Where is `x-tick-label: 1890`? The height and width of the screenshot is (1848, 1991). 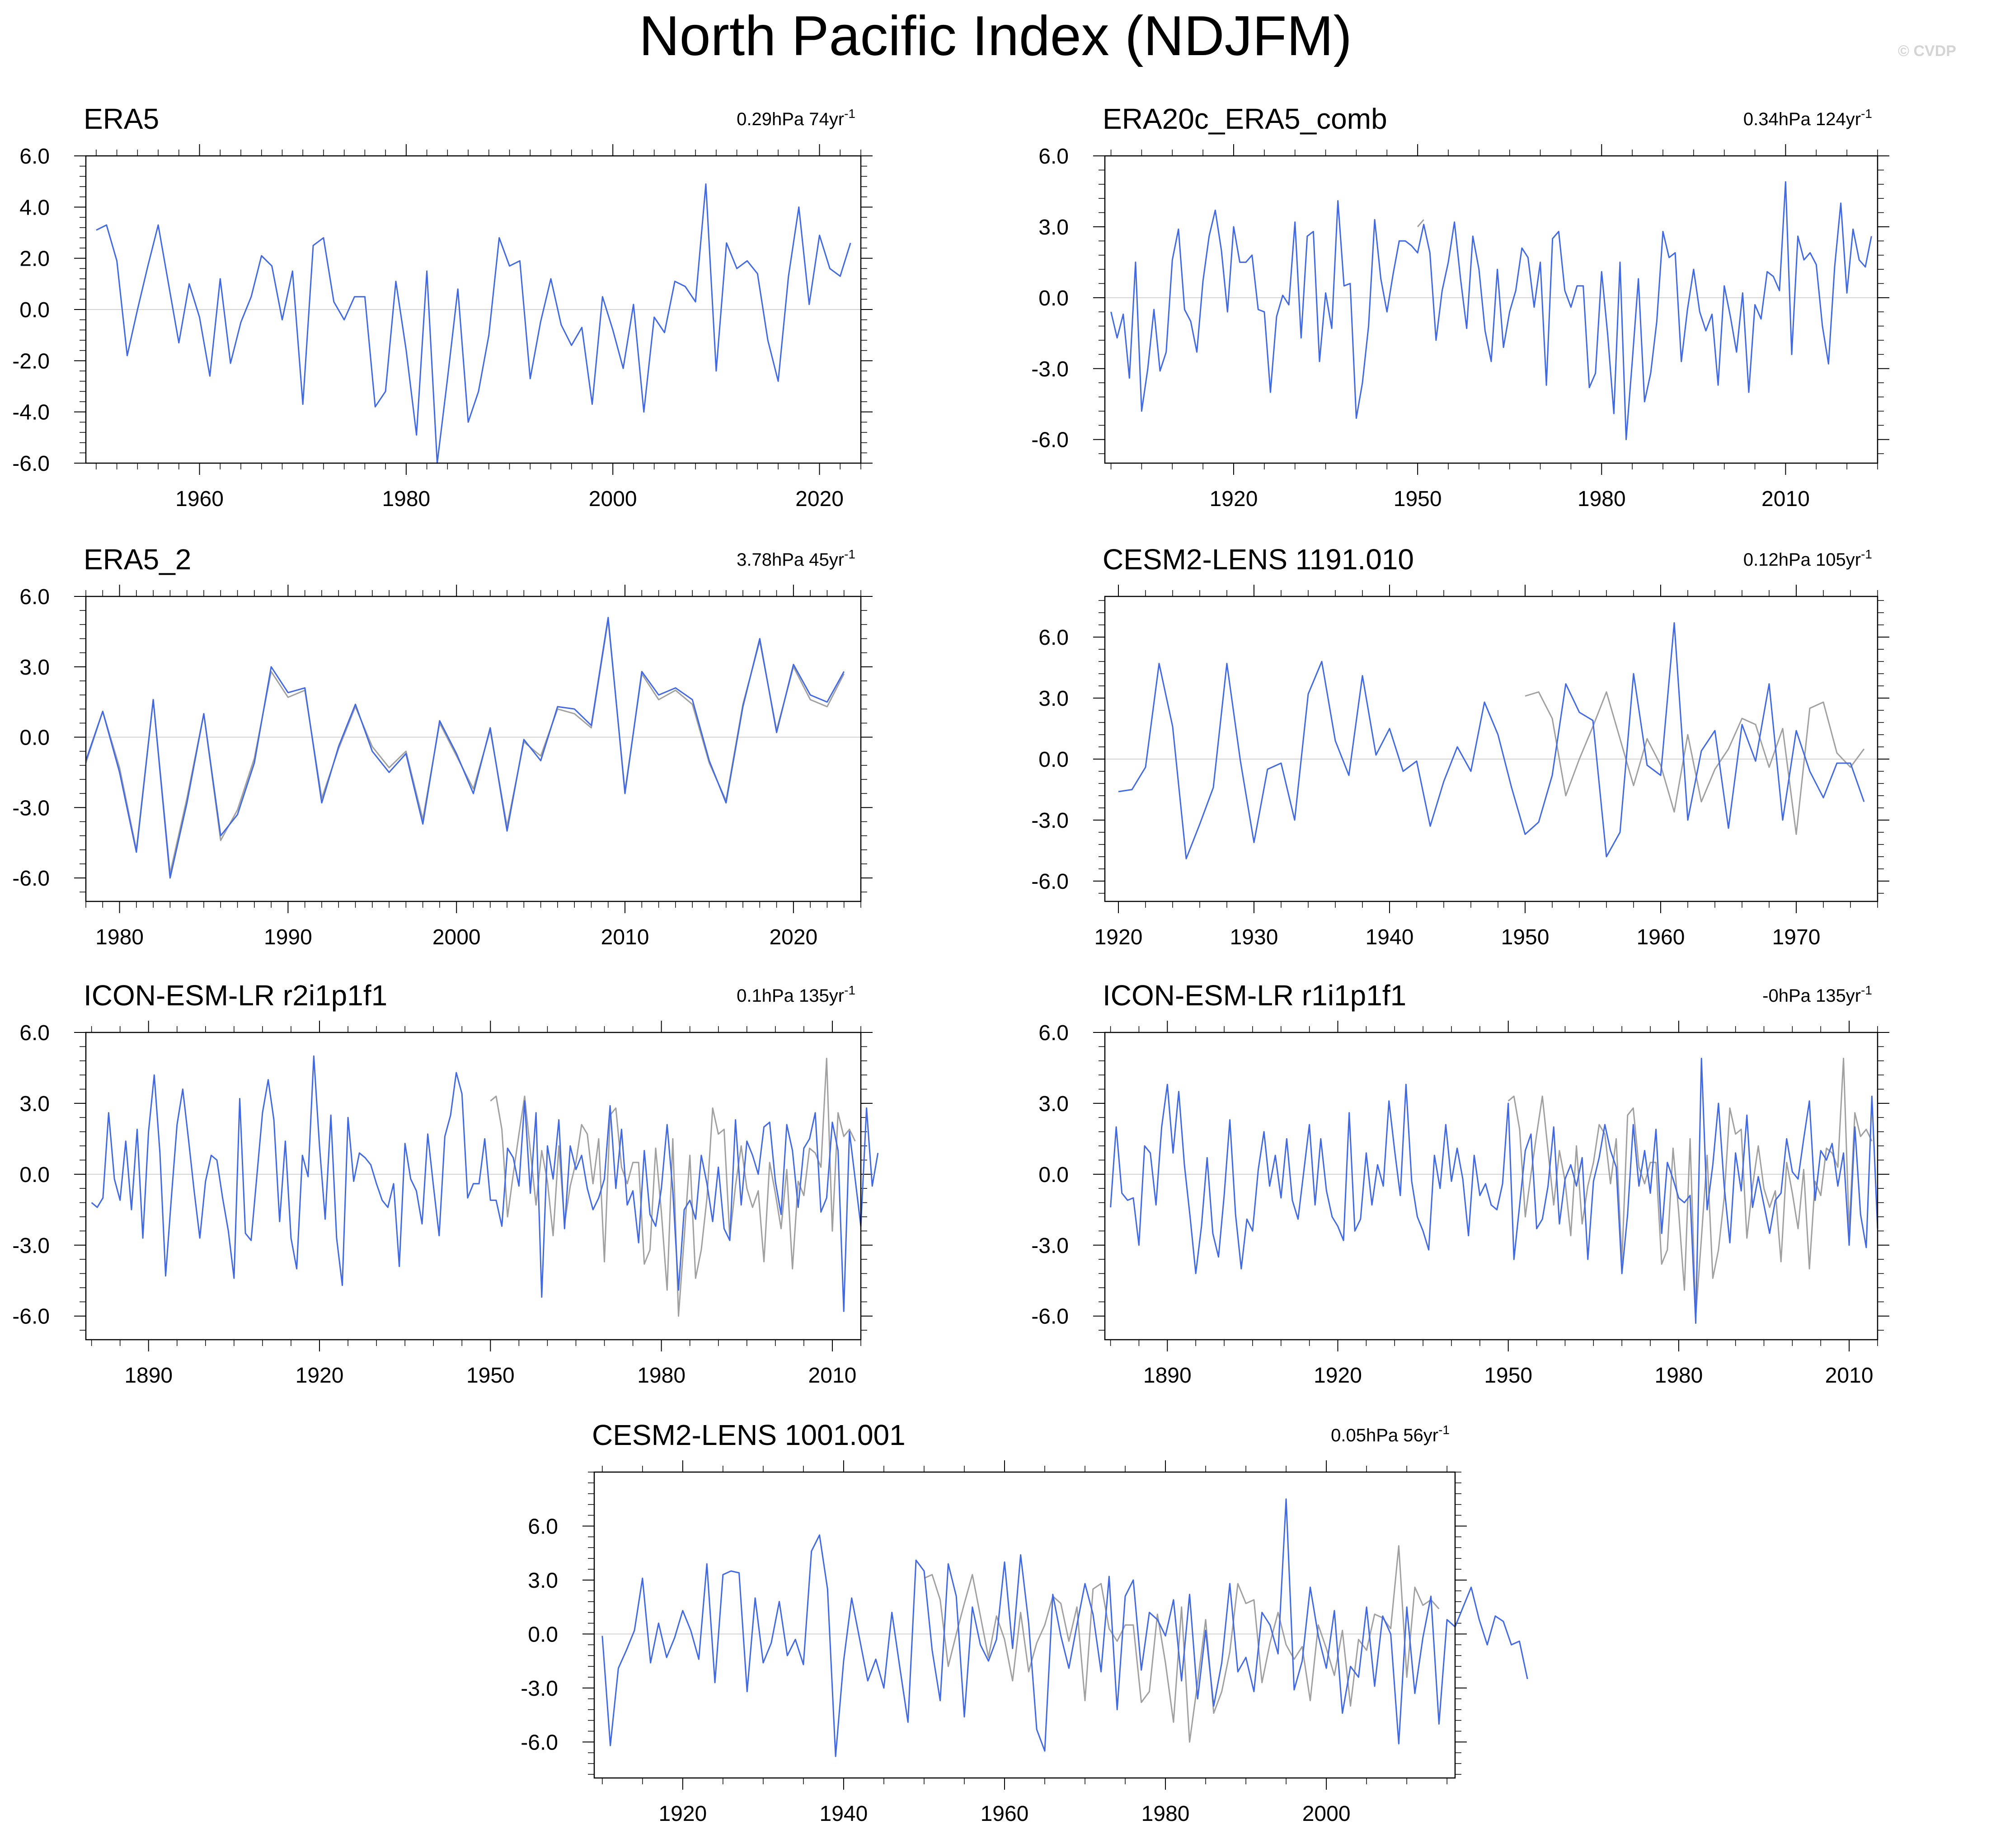 x-tick-label: 1890 is located at coordinates (1167, 1376).